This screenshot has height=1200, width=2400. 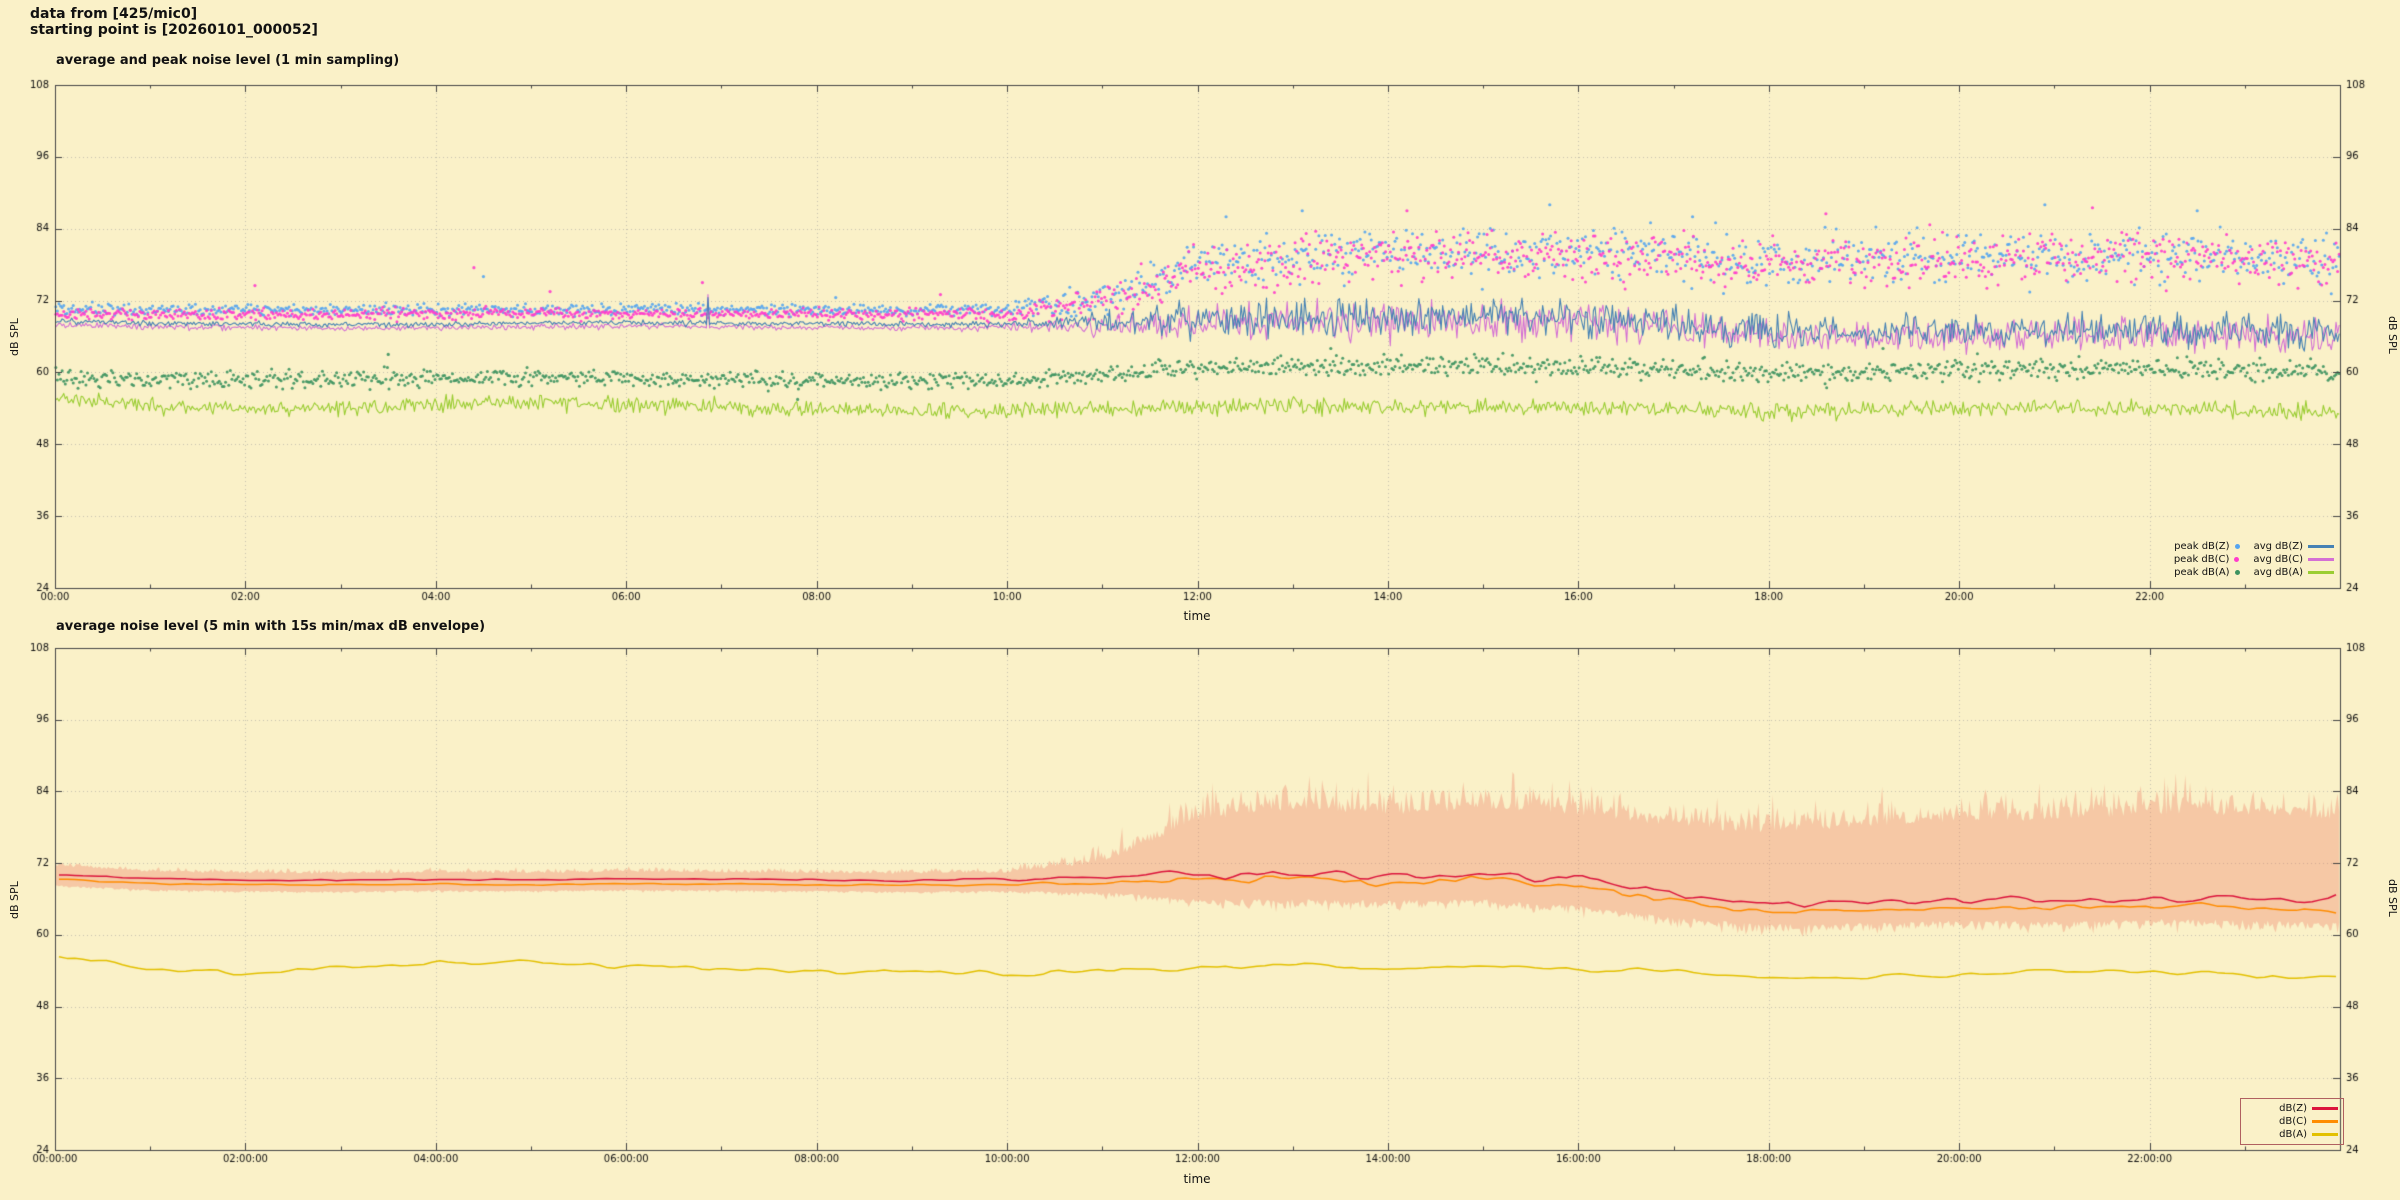 I want to click on legend-entry: dB(C), so click(x=2308, y=1121).